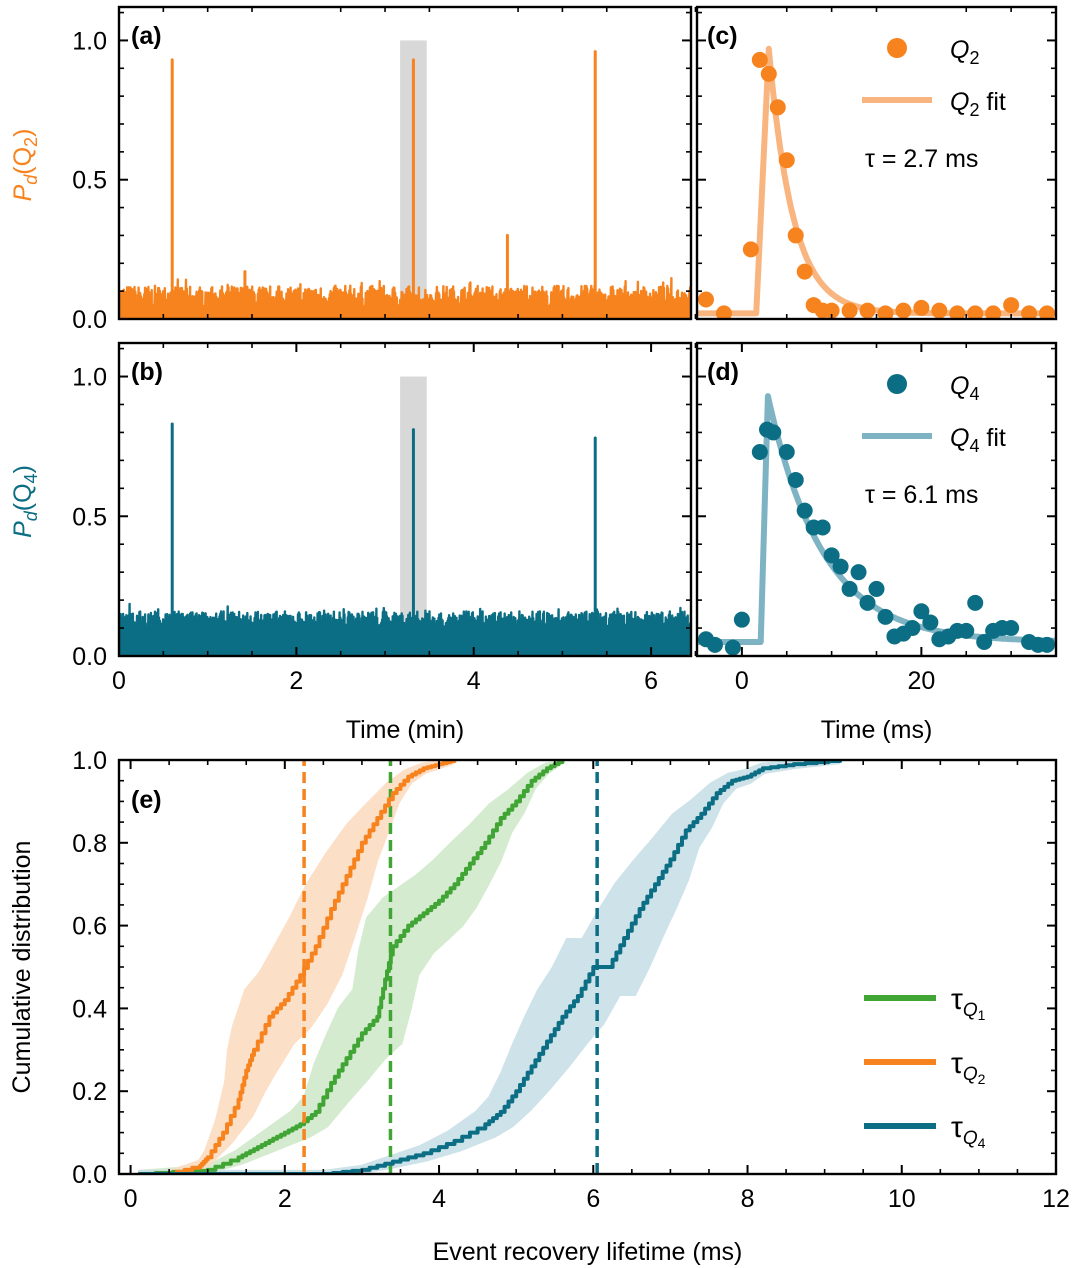 The image size is (1079, 1268). I want to click on x-axis-label: Event recovery lifetime (ms), so click(588, 1252).